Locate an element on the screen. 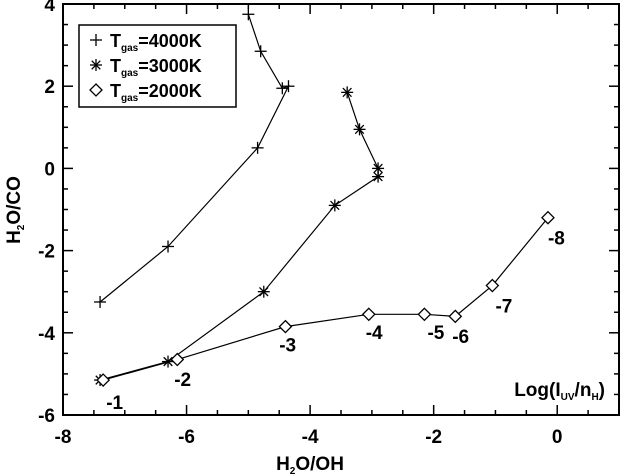 This screenshot has width=623, height=474. point-label: -8 is located at coordinates (556, 238).